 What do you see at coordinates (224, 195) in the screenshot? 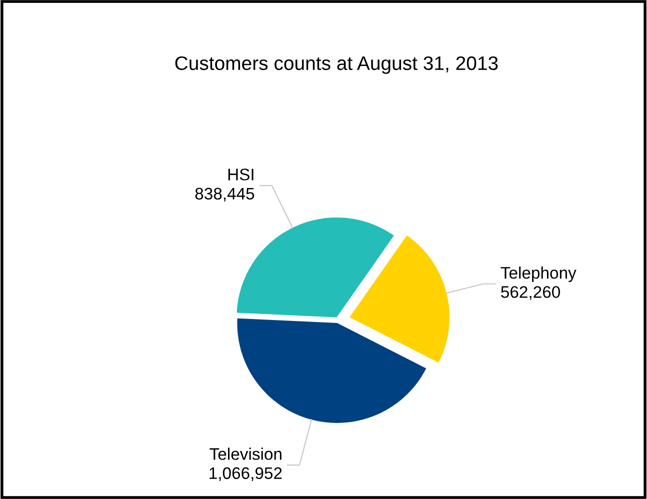
I see `data-label: 838,445` at bounding box center [224, 195].